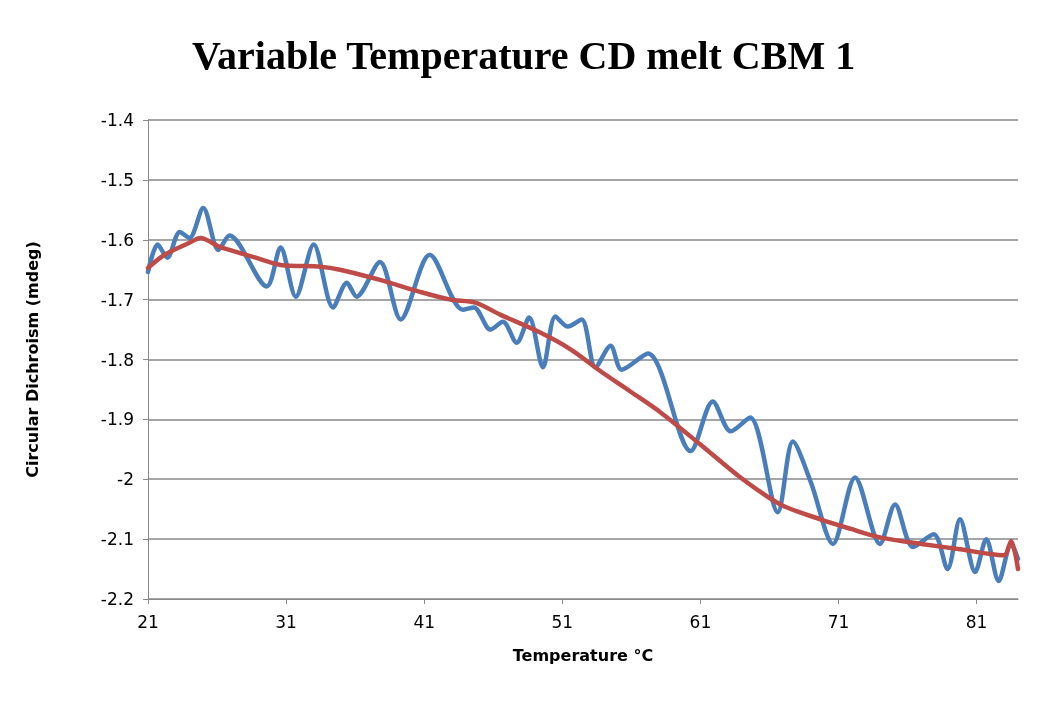 The width and height of the screenshot is (1047, 717). Describe the element at coordinates (117, 359) in the screenshot. I see `y-tick-label: -1.8` at that location.